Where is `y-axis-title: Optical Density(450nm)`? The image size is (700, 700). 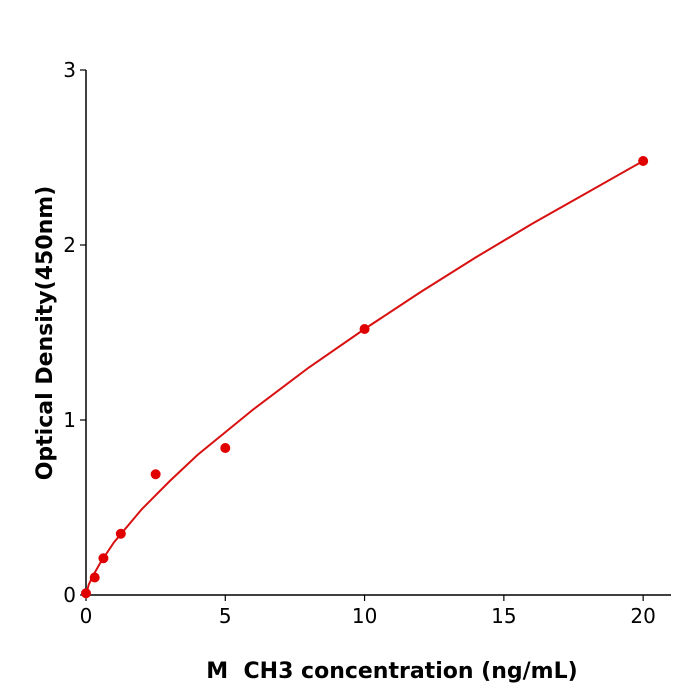
y-axis-title: Optical Density(450nm) is located at coordinates (45, 333).